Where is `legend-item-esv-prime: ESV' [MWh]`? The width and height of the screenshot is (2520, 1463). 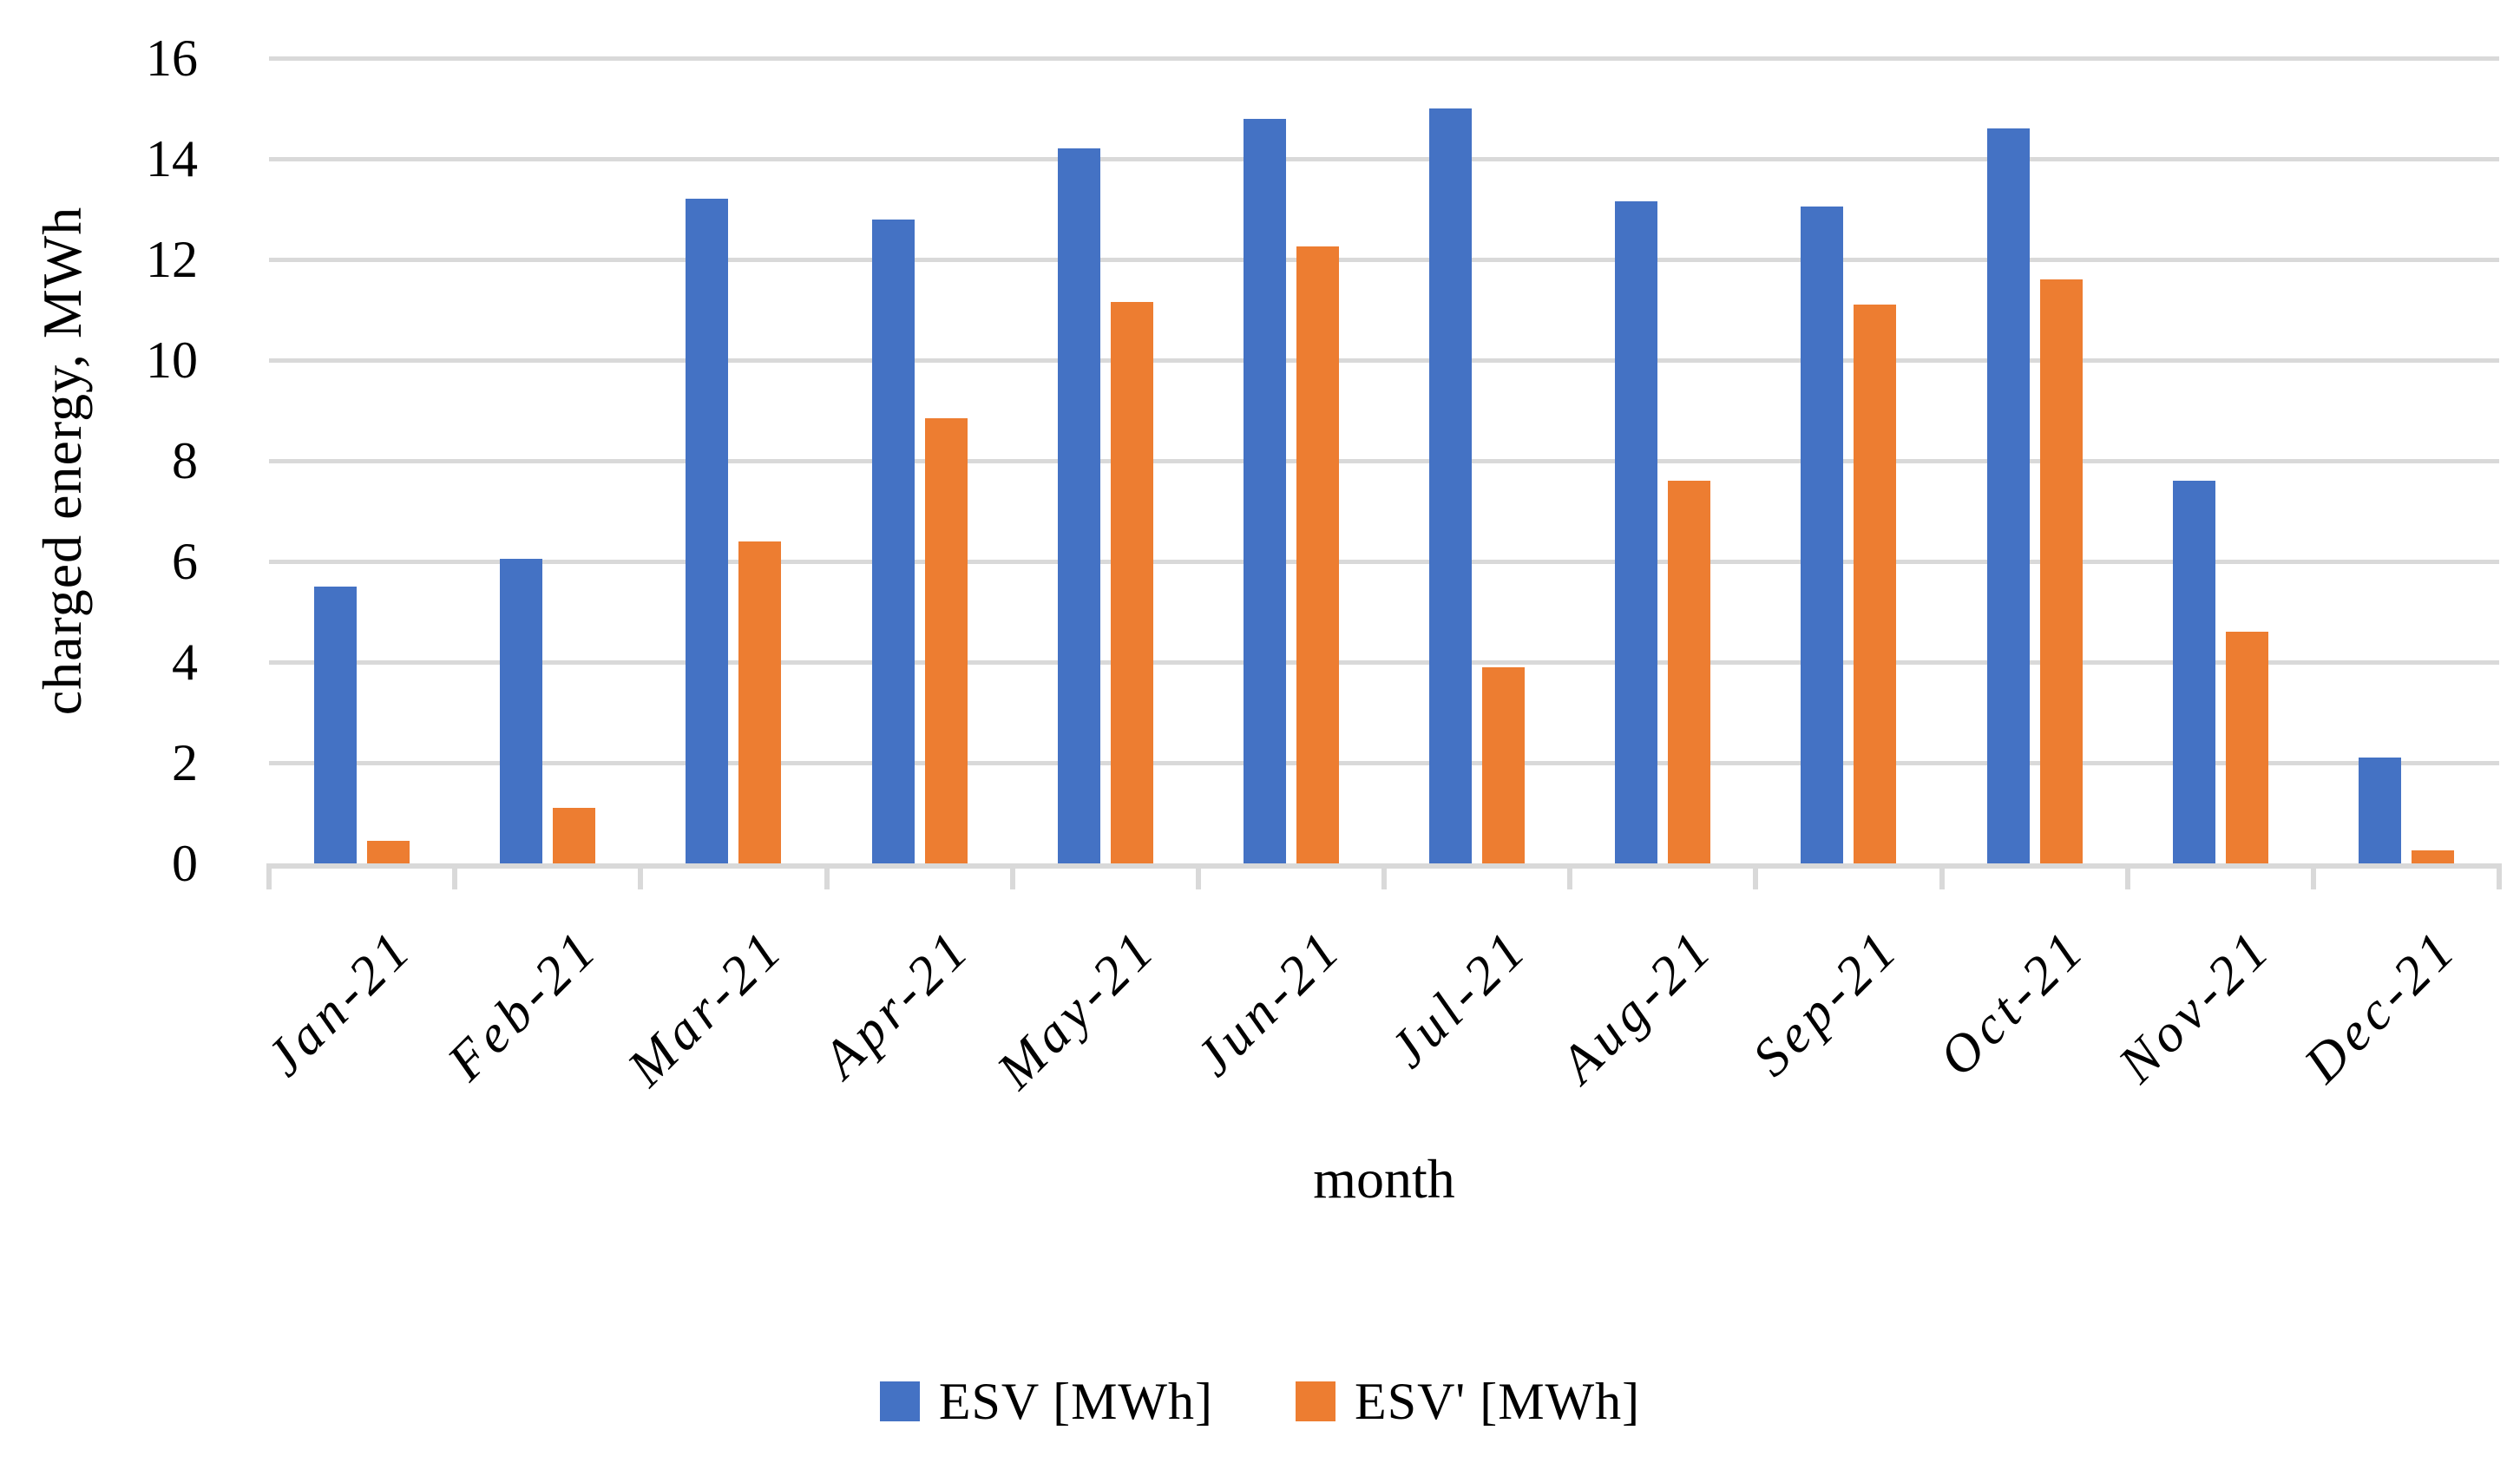
legend-item-esv-prime: ESV' [MWh] is located at coordinates (1468, 1402).